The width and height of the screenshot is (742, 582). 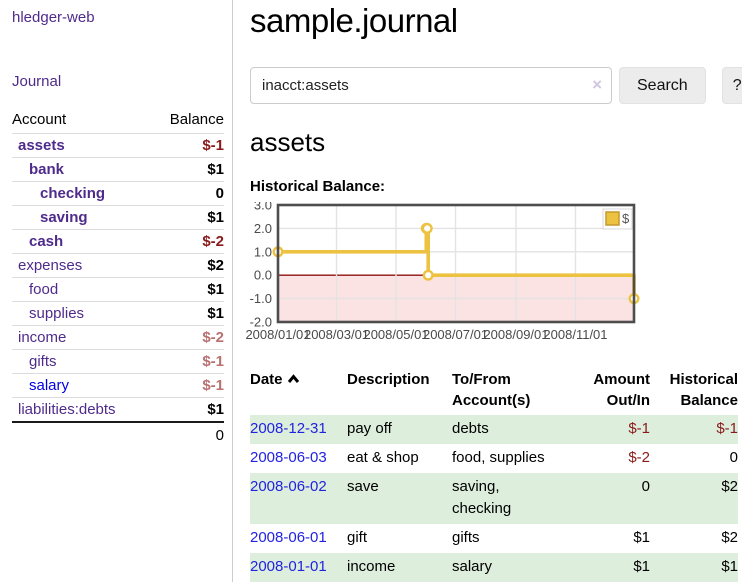 I want to click on account-link: bank, so click(x=47, y=169).